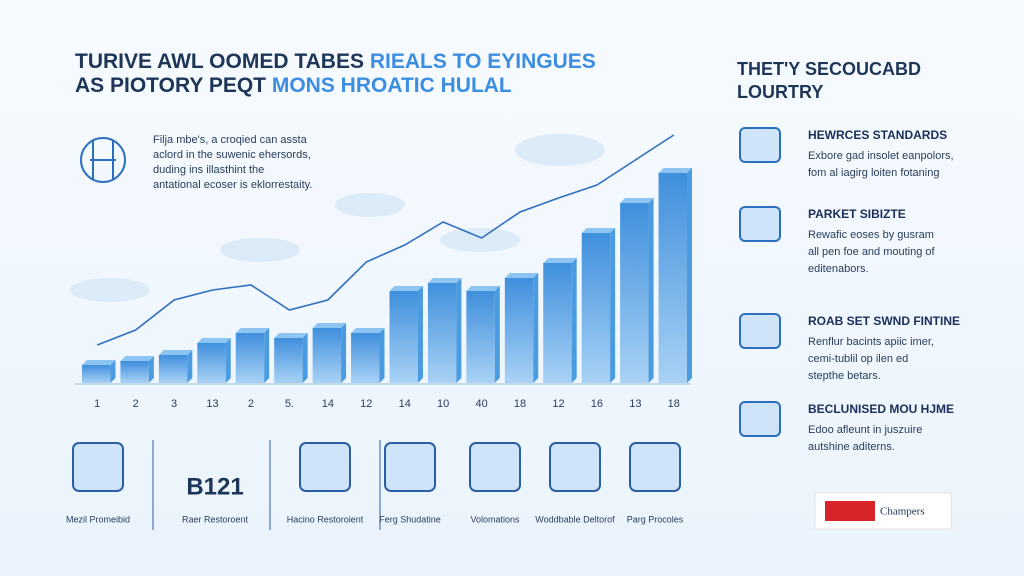  I want to click on item-text: cemi-tublil op ilen ed, so click(858, 359).